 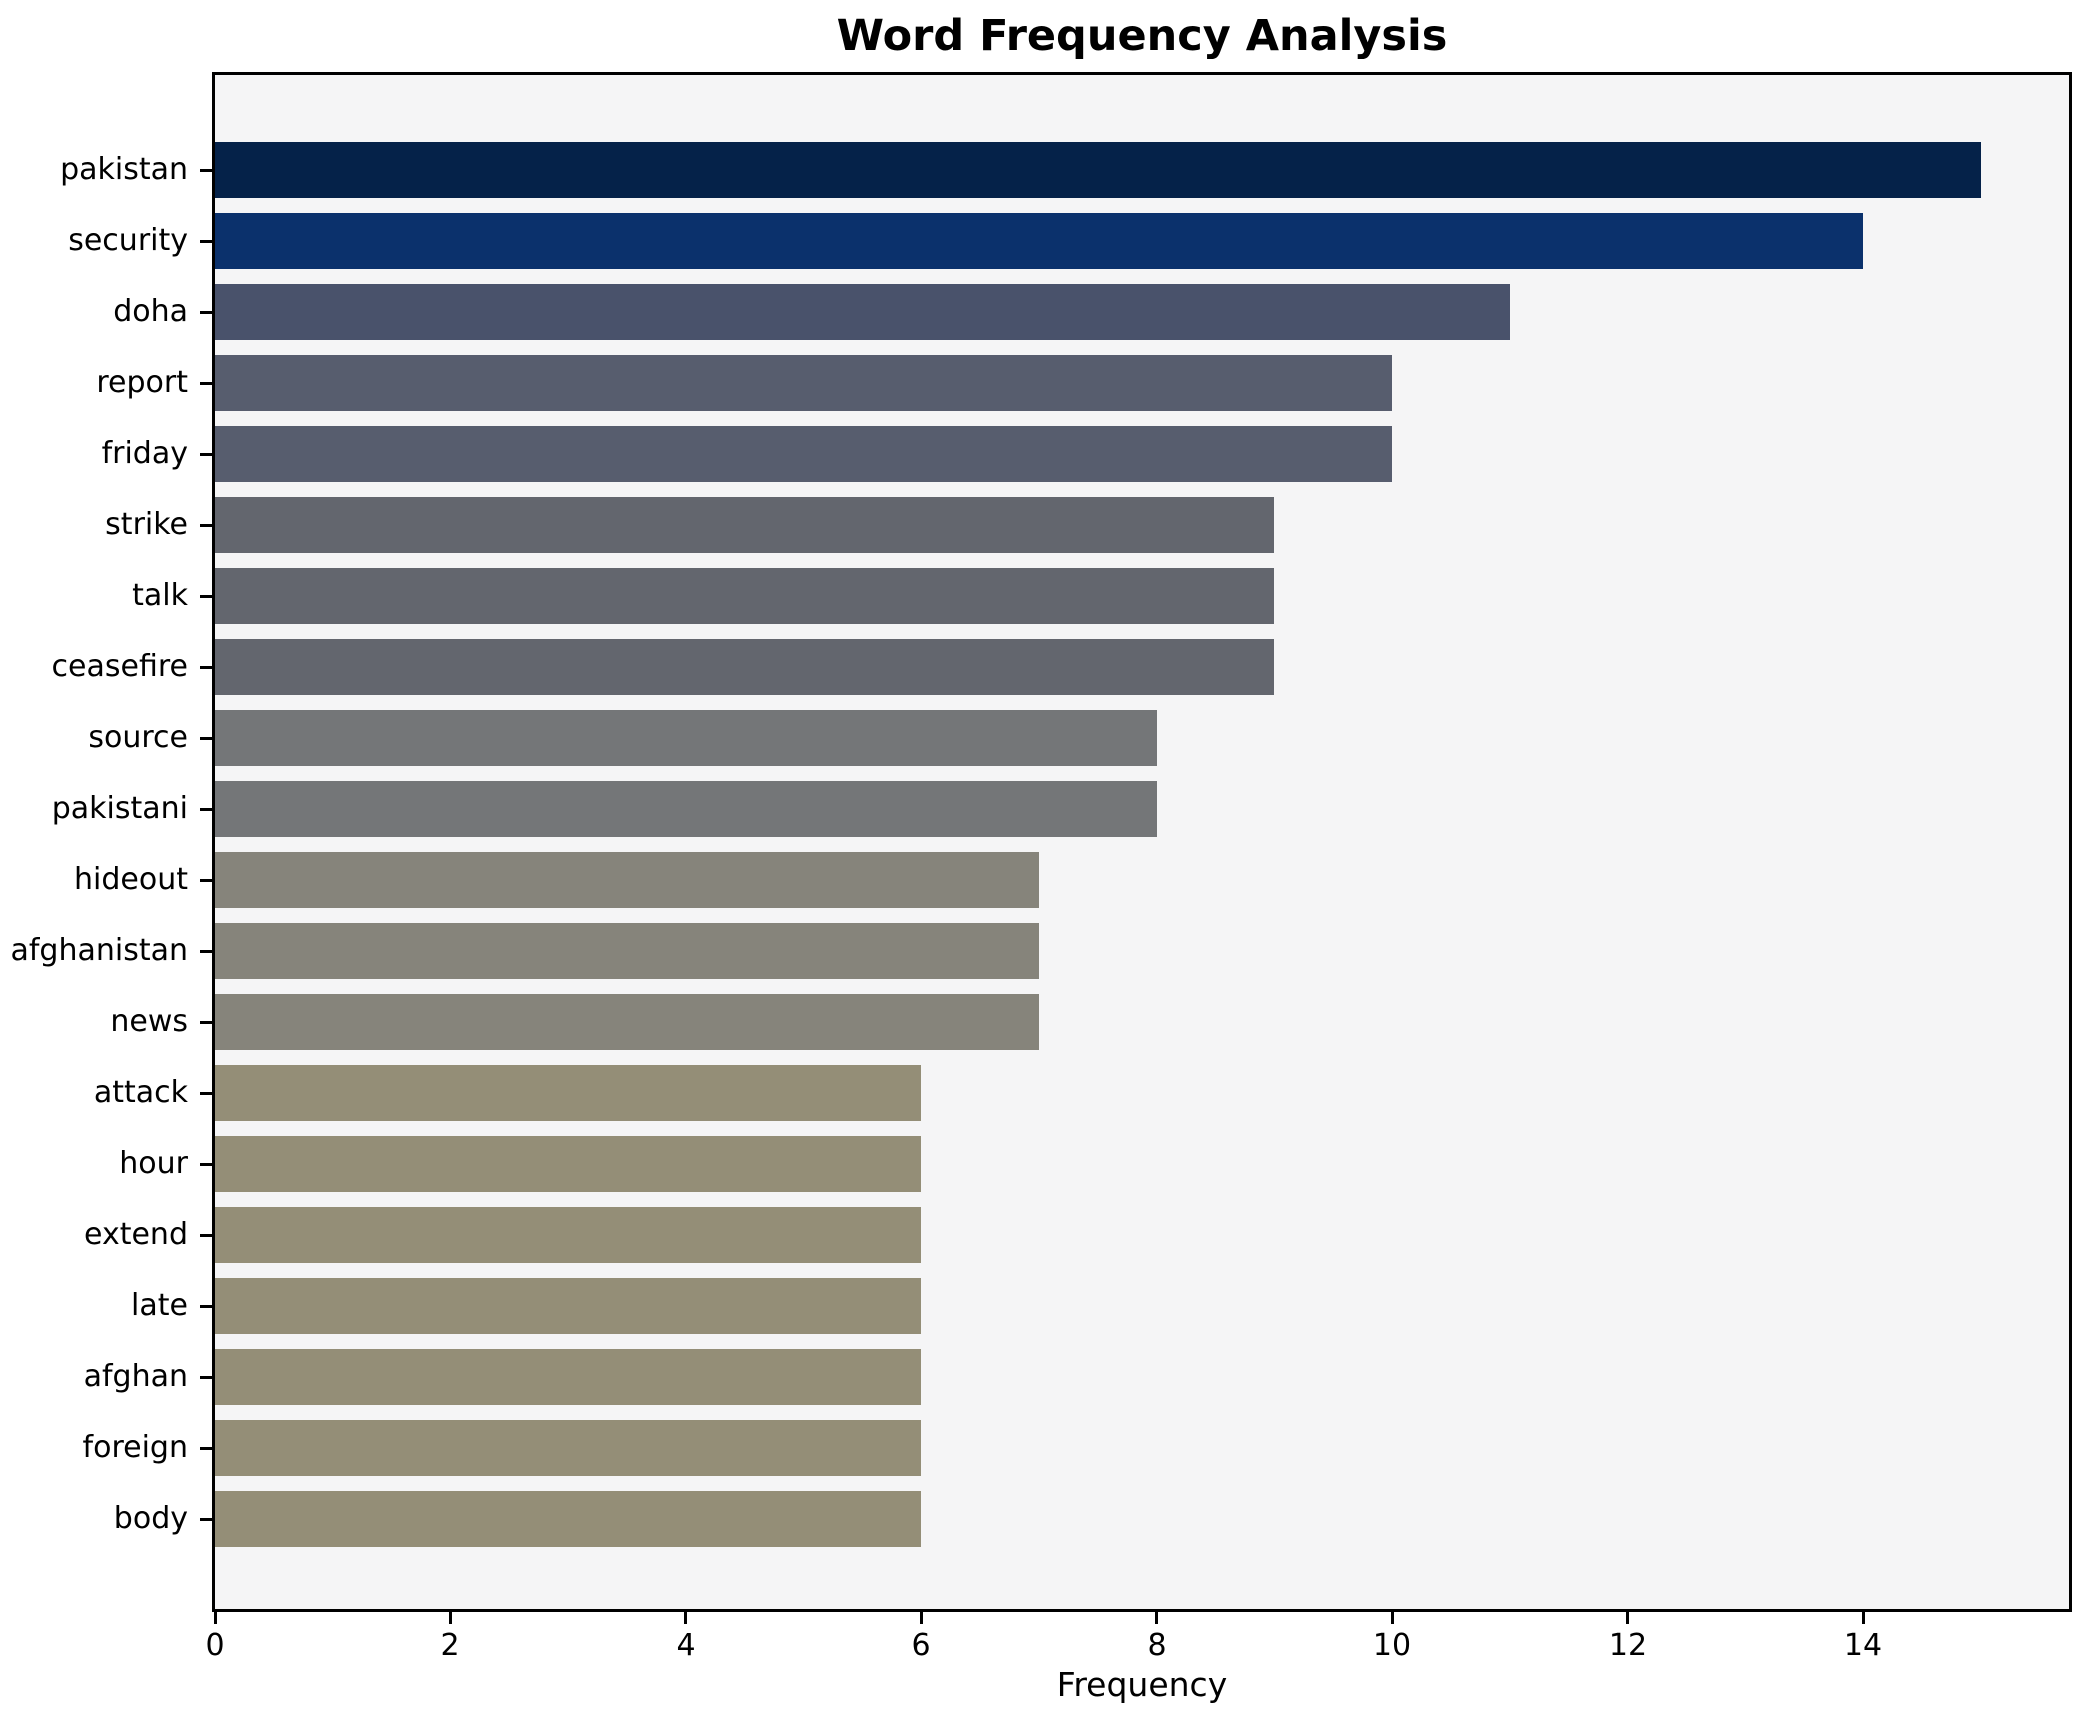 I want to click on bar-foreign, so click(x=568, y=1448).